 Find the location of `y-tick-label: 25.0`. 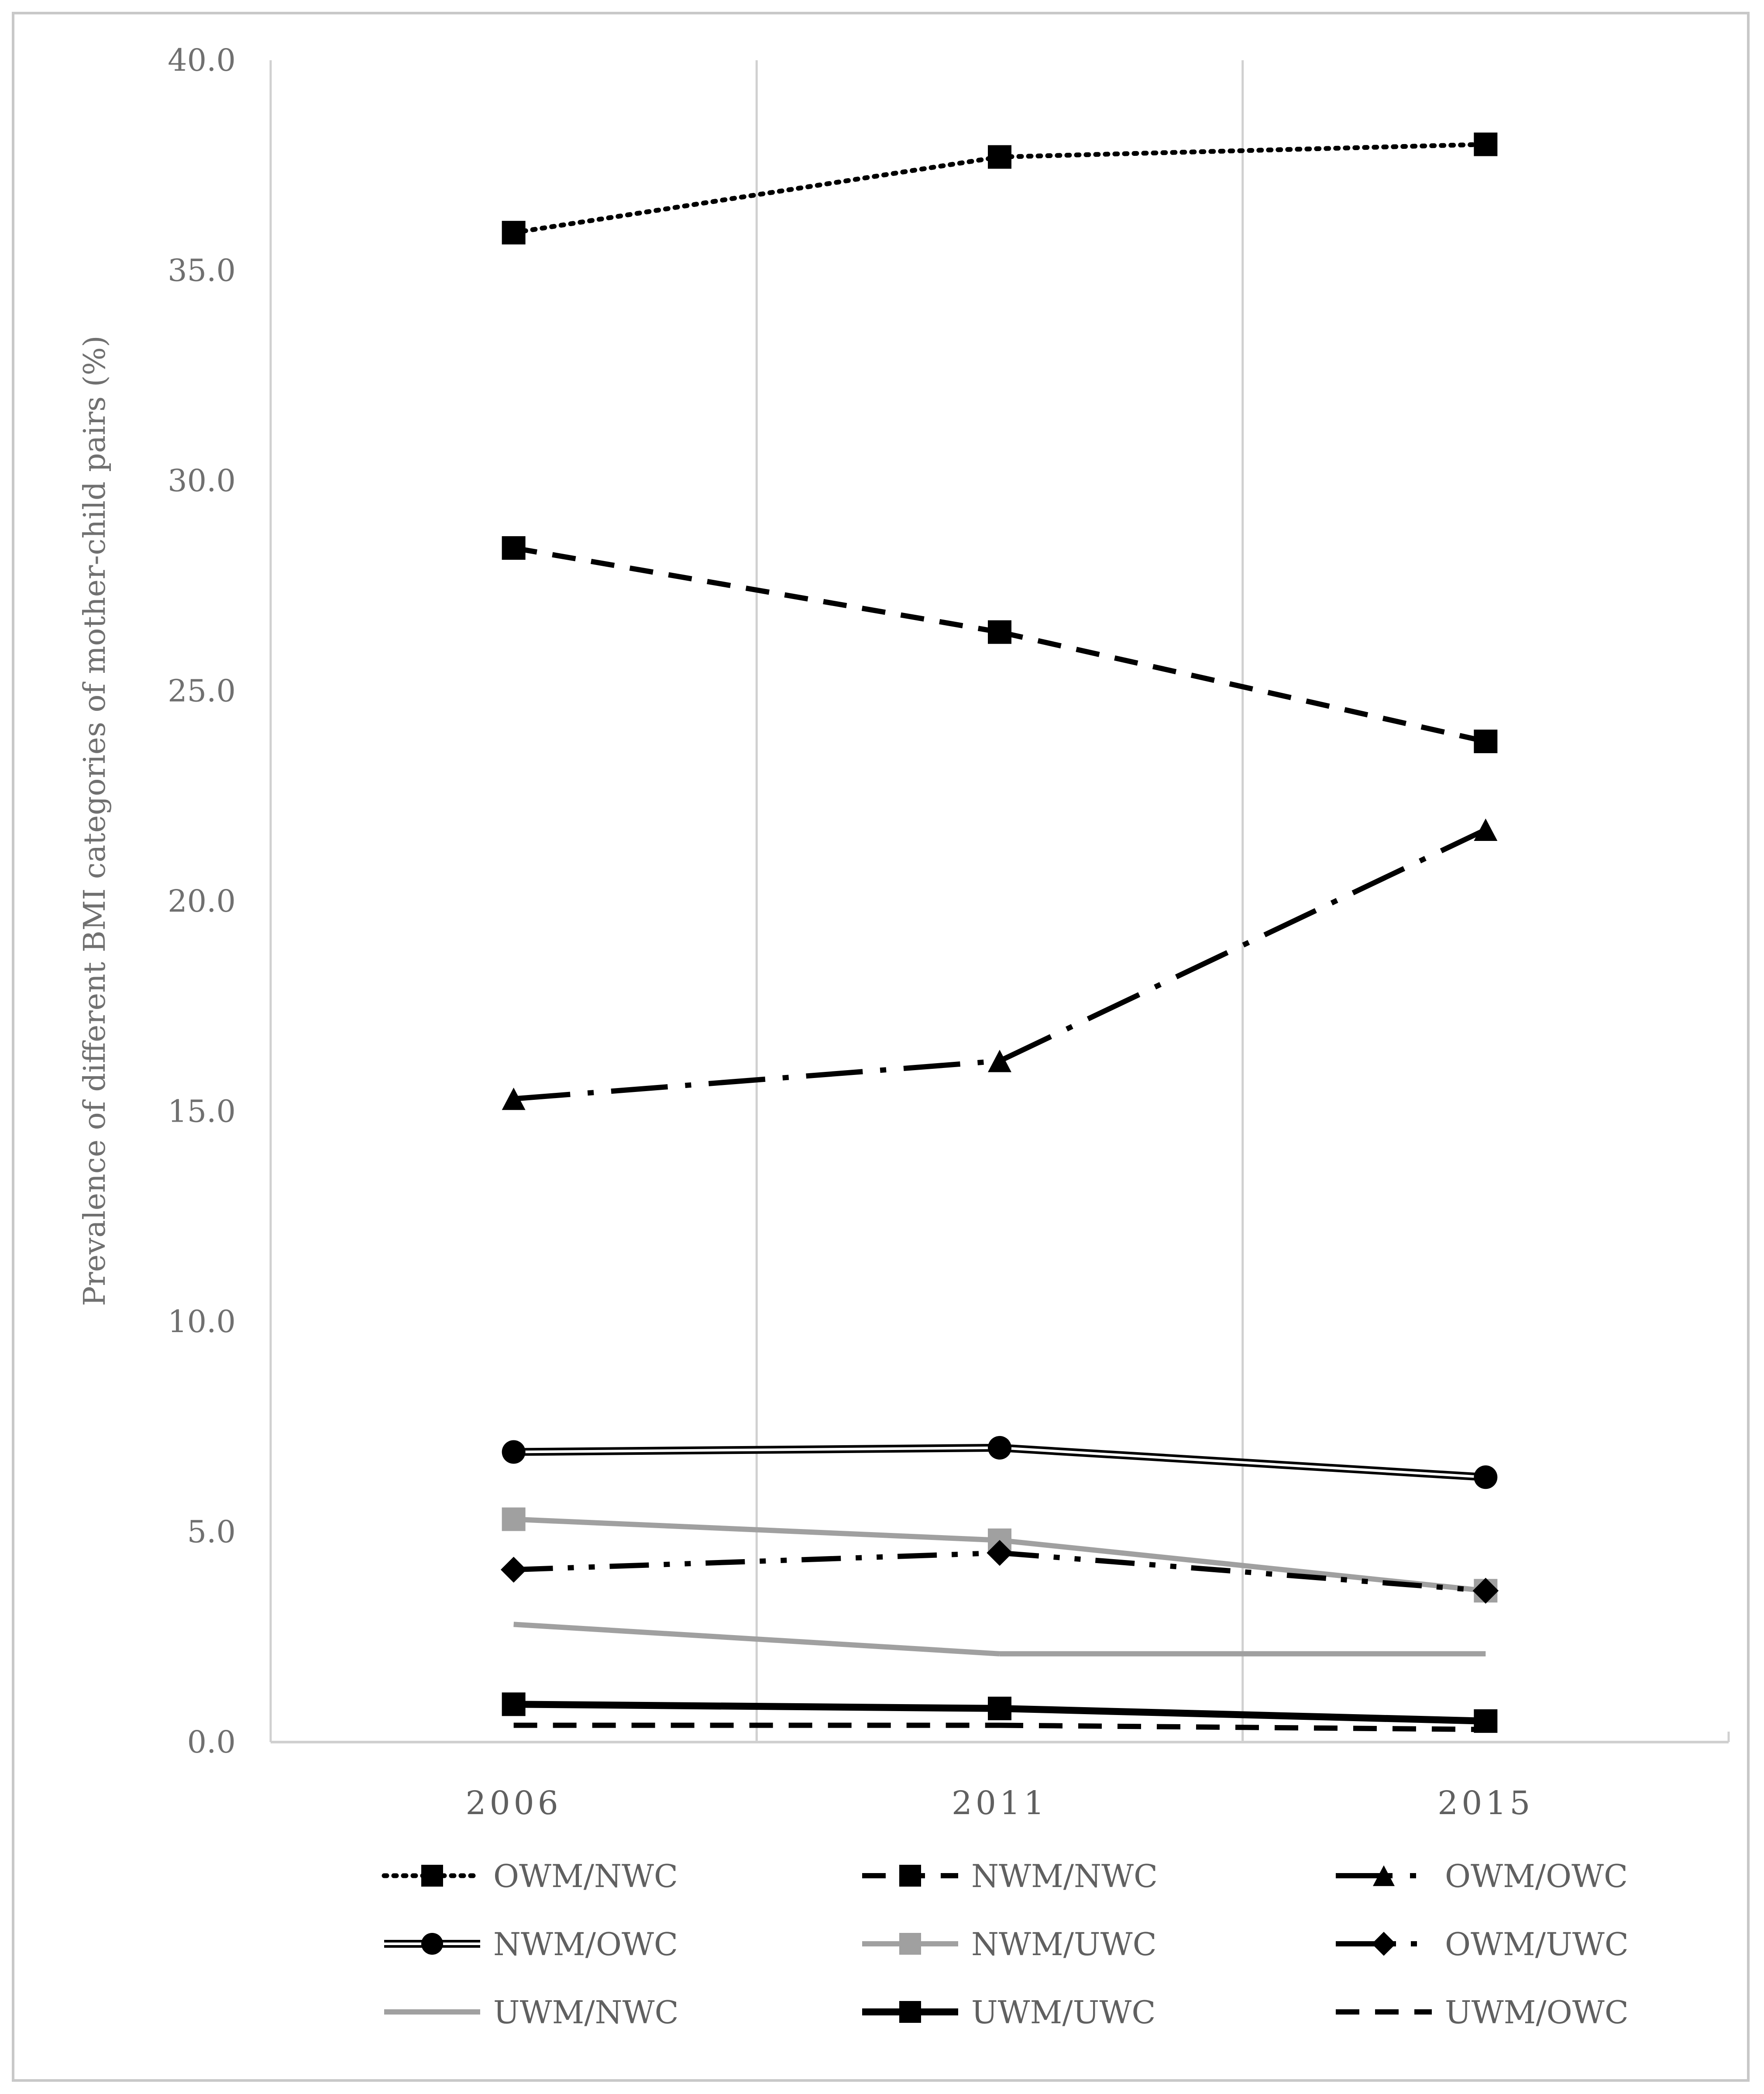

y-tick-label: 25.0 is located at coordinates (202, 691).